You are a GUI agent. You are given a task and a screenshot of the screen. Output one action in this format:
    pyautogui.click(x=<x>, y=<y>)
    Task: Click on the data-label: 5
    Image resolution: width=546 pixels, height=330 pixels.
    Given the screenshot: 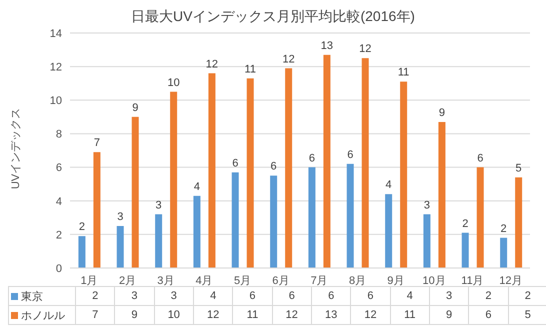 What is the action you would take?
    pyautogui.click(x=527, y=315)
    